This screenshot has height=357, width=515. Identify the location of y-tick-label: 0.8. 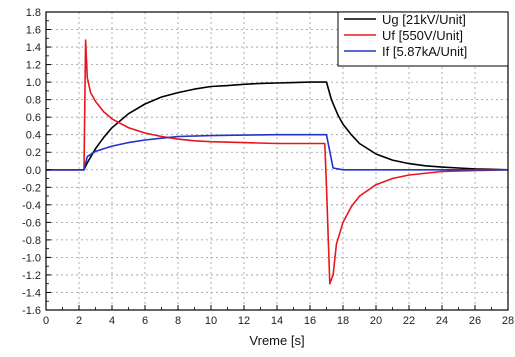
(33, 101).